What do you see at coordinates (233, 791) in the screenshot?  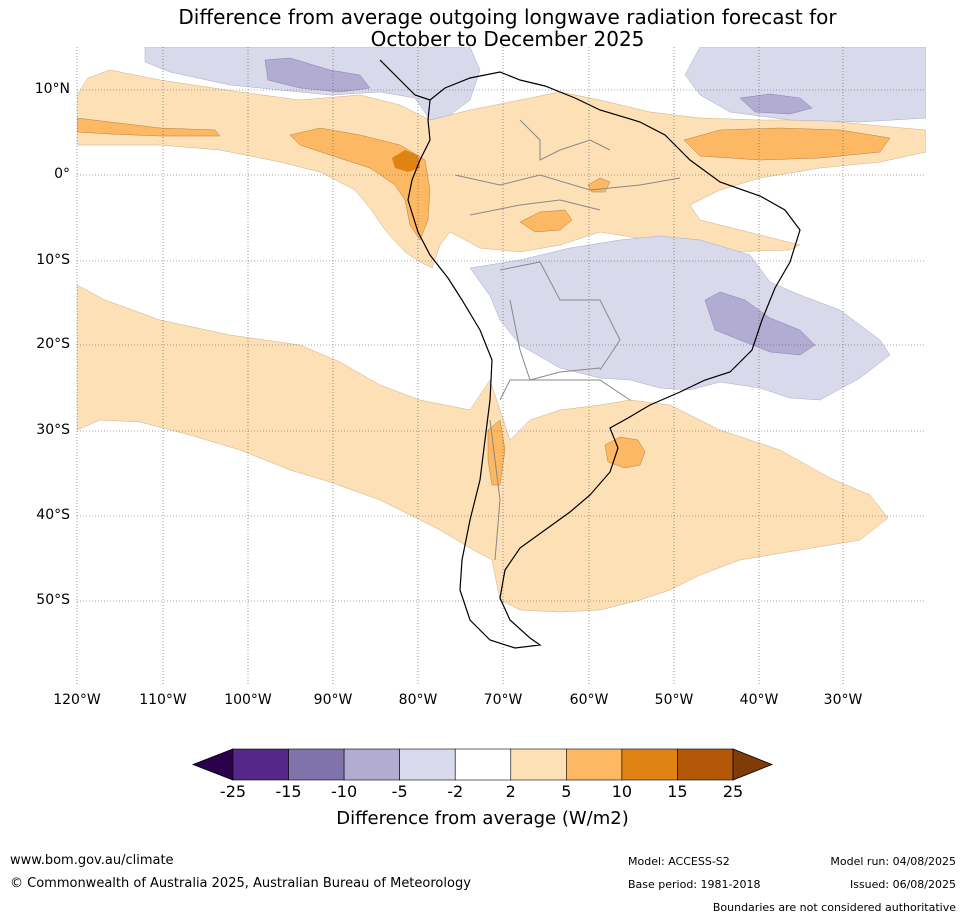 I see `colorbar-tick-label: -25` at bounding box center [233, 791].